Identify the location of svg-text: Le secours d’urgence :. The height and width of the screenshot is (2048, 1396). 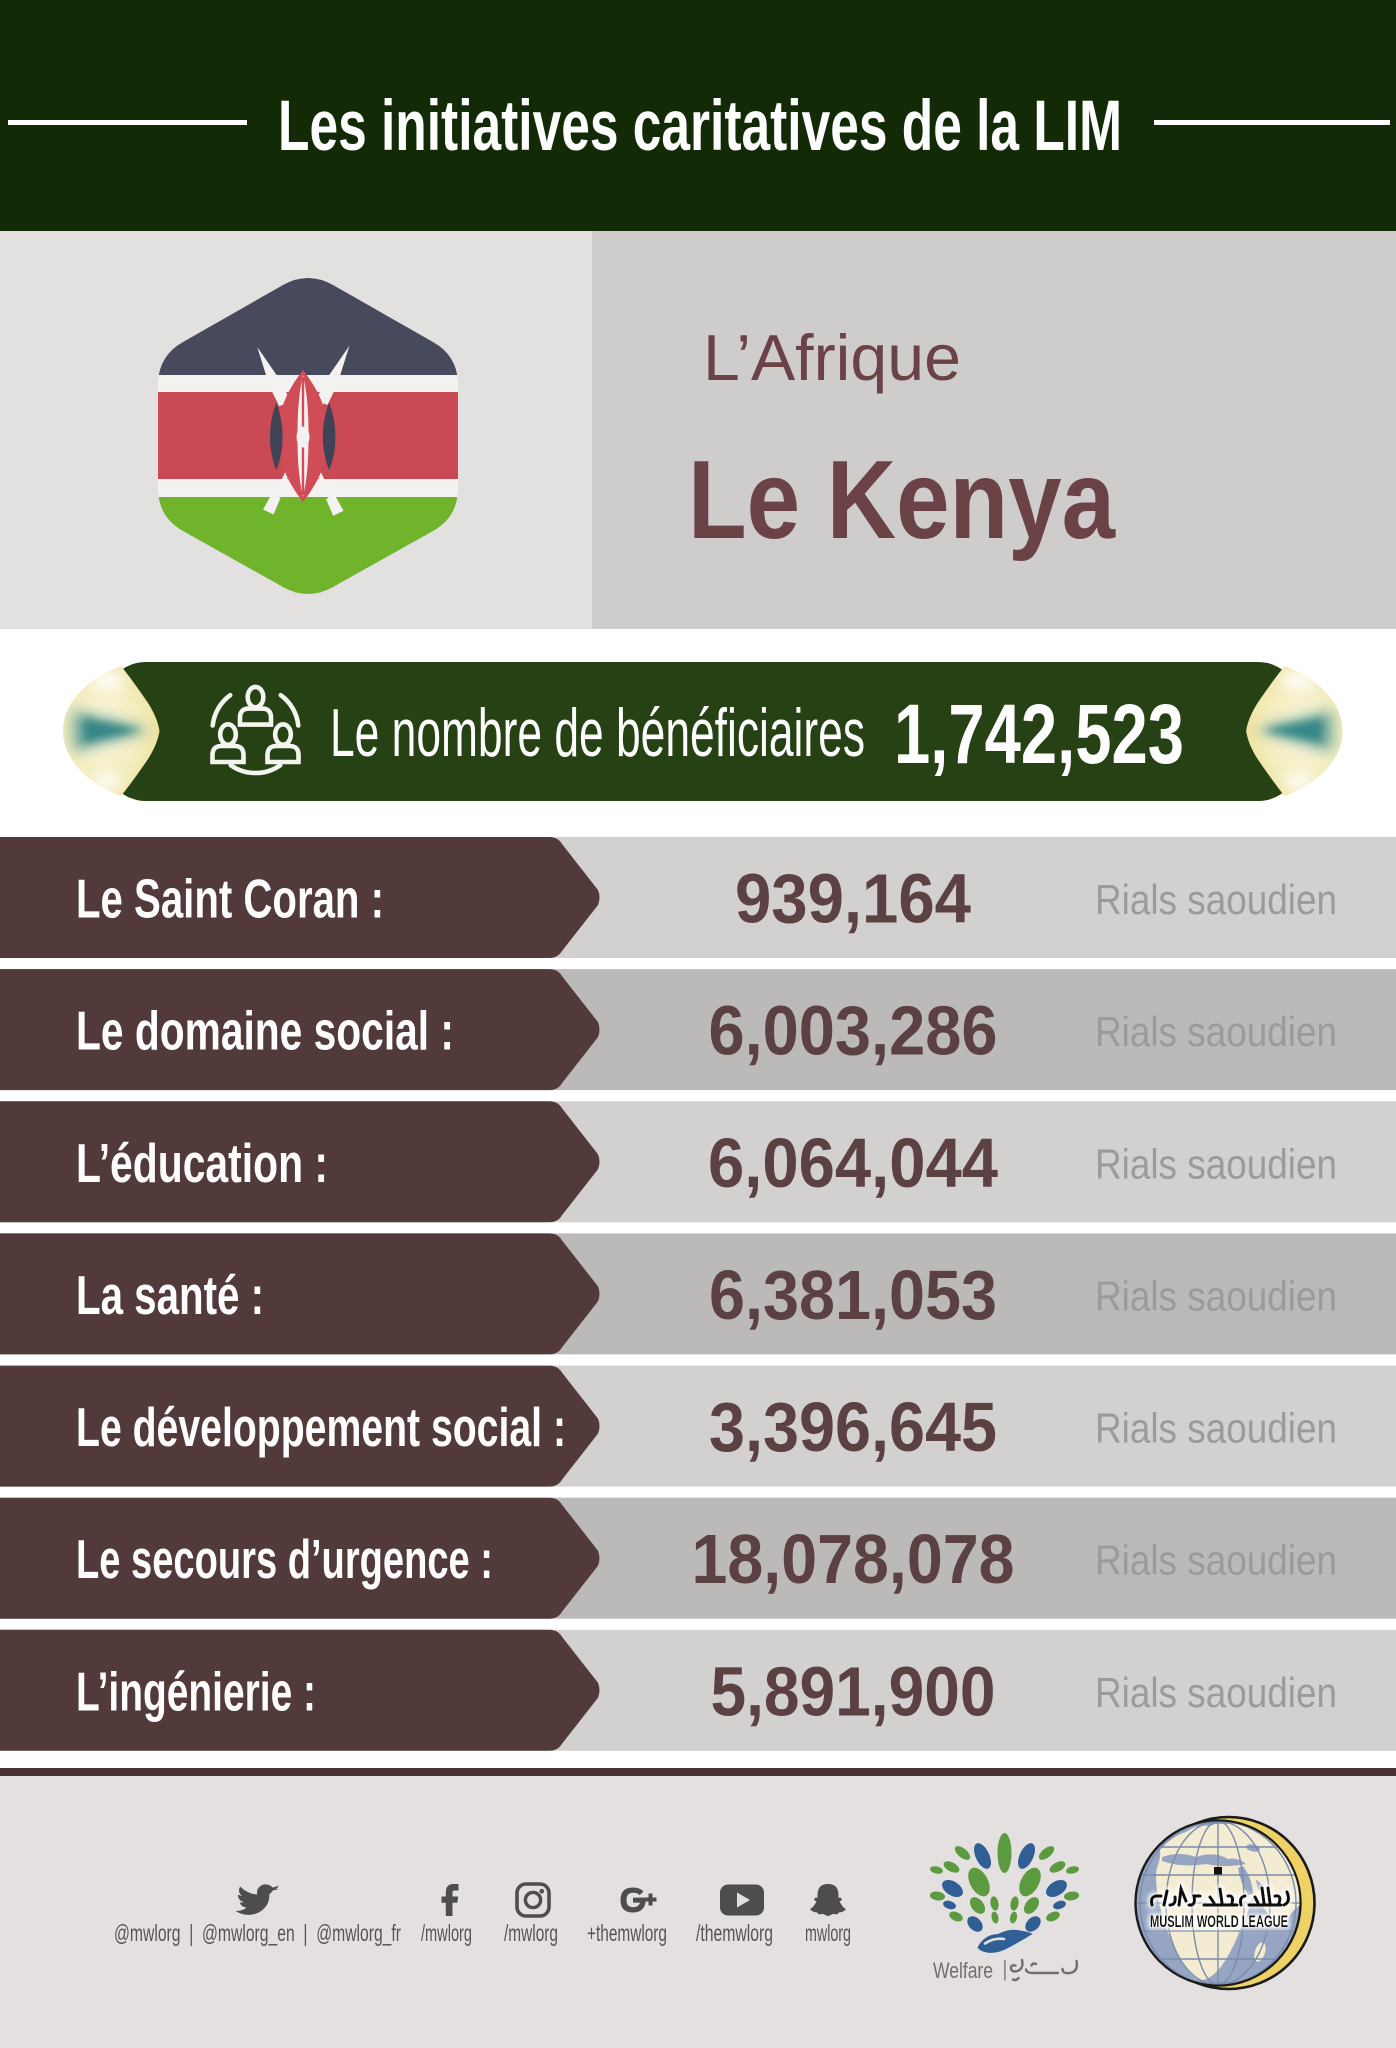
(284, 1559).